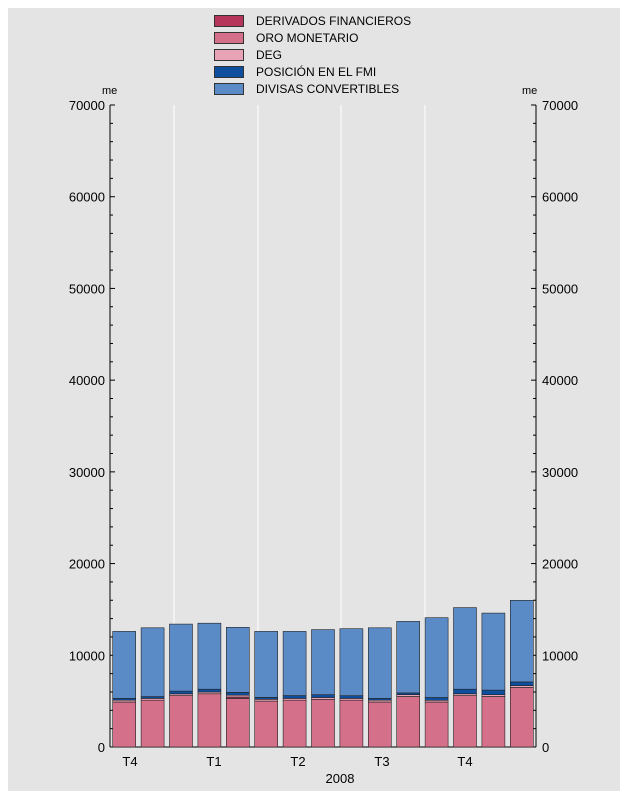  I want to click on y-tick-label-left: 60000, so click(87, 197).